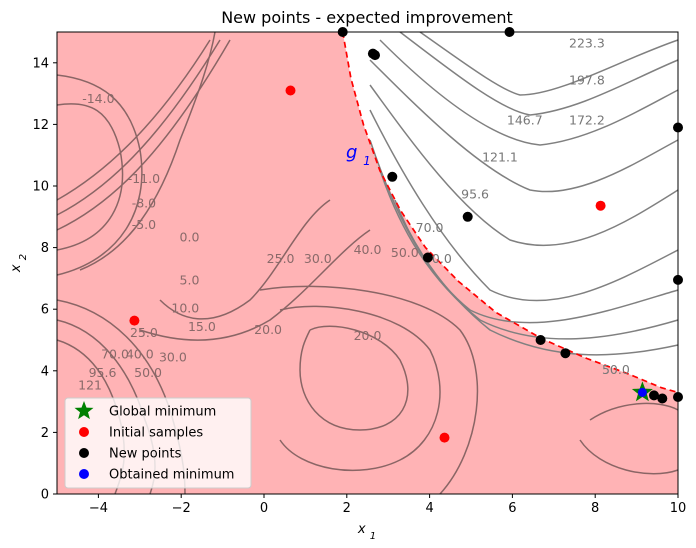  What do you see at coordinates (361, 529) in the screenshot?
I see `x-axis-label-text: x` at bounding box center [361, 529].